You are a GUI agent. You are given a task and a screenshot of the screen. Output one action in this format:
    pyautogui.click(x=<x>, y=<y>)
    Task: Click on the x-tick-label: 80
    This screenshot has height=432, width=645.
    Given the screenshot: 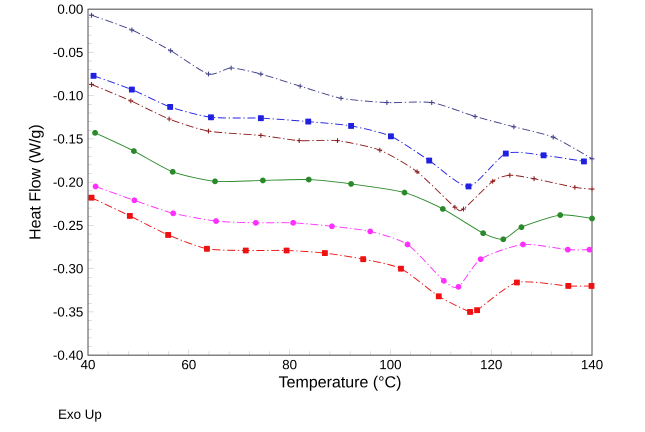 What is the action you would take?
    pyautogui.click(x=289, y=365)
    